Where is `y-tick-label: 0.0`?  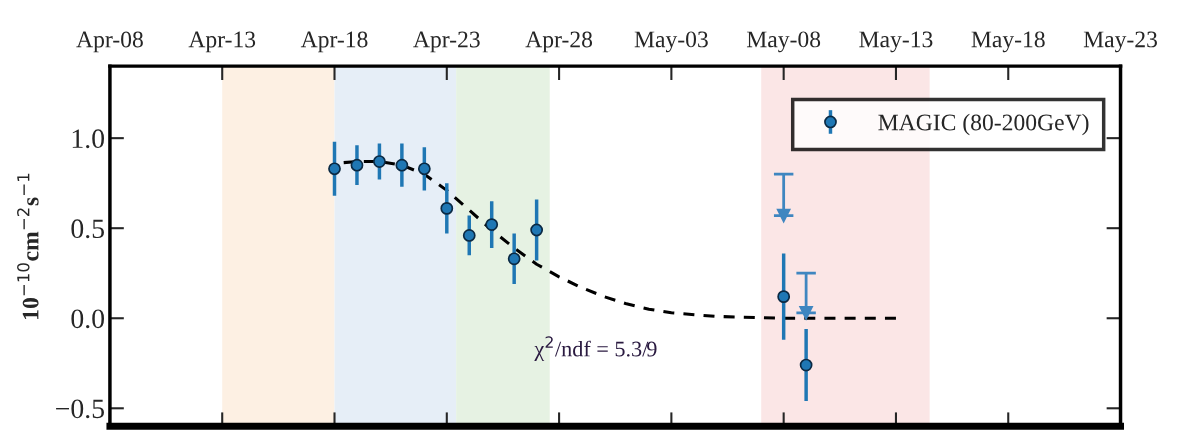 y-tick-label: 0.0 is located at coordinates (88, 319).